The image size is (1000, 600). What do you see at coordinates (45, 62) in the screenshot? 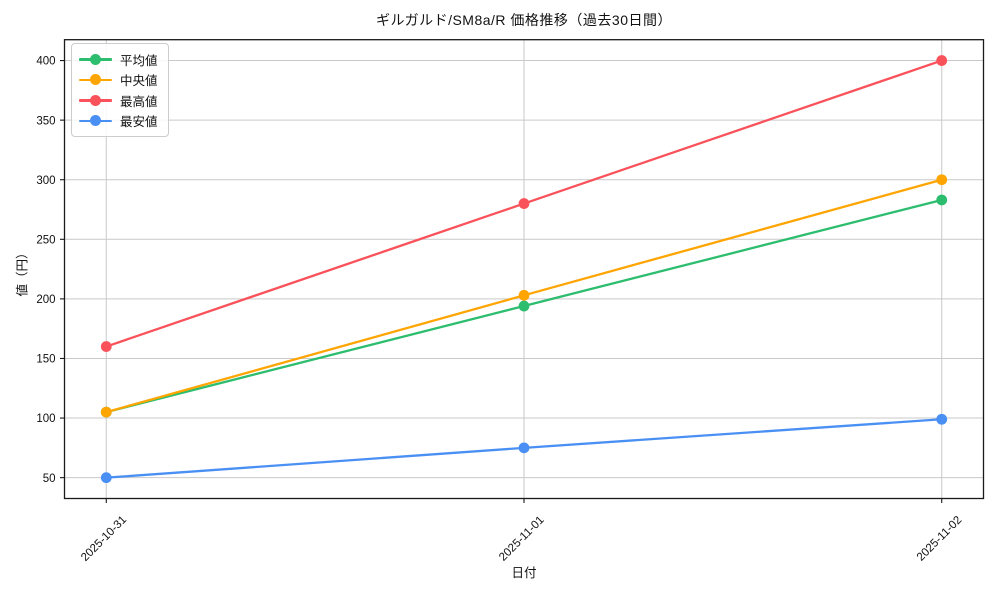
I see `y-tick-label-400: 400` at bounding box center [45, 62].